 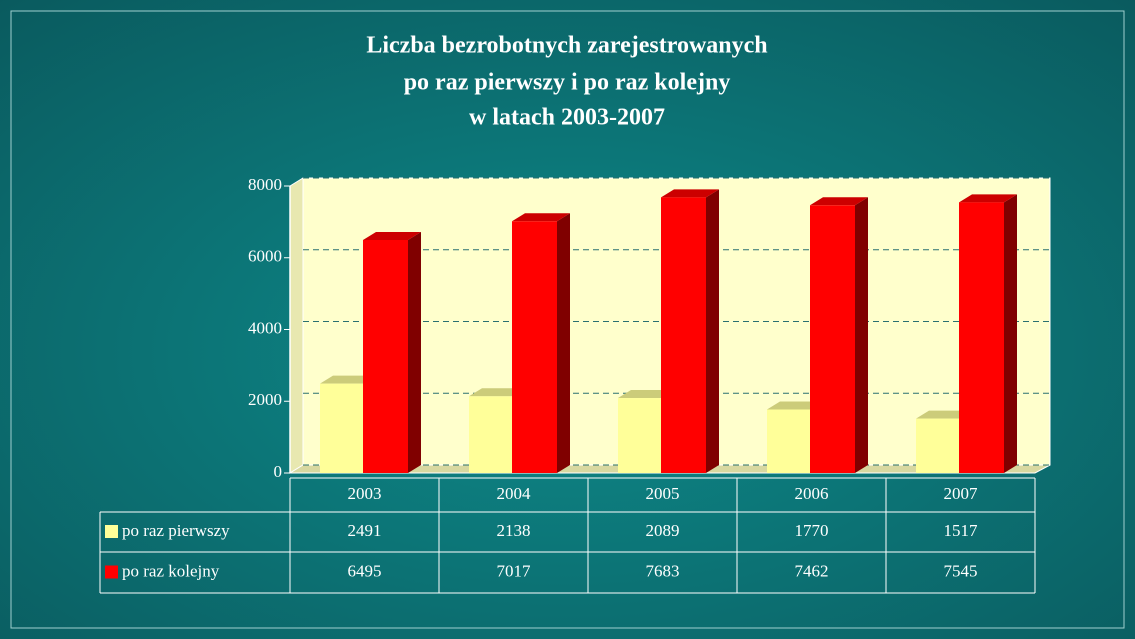 What do you see at coordinates (961, 493) in the screenshot?
I see `x-tick-label: 2007` at bounding box center [961, 493].